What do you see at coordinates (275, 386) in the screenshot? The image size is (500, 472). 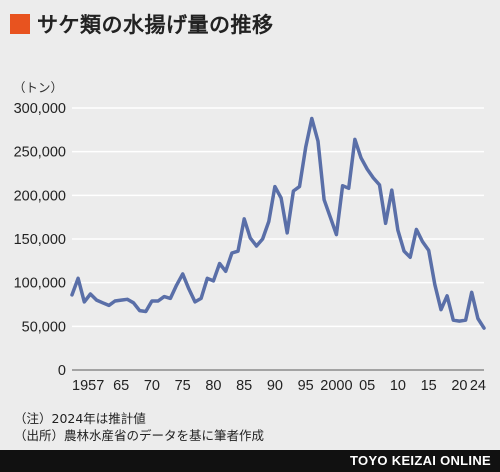 I see `x-tick-label: 90` at bounding box center [275, 386].